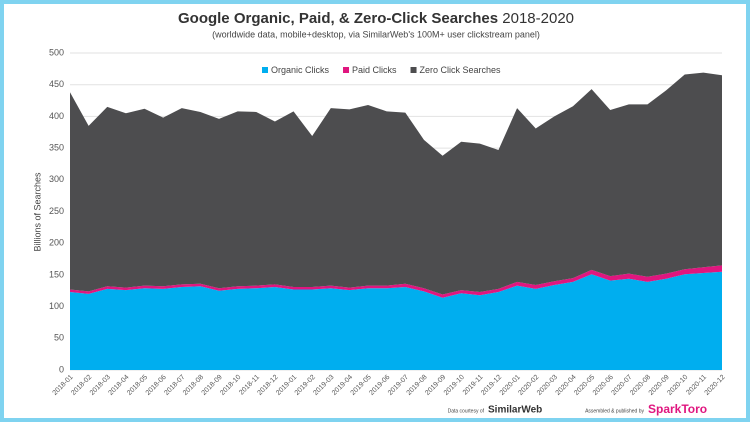 The image size is (750, 422). I want to click on y-tick-label: 200, so click(56, 243).